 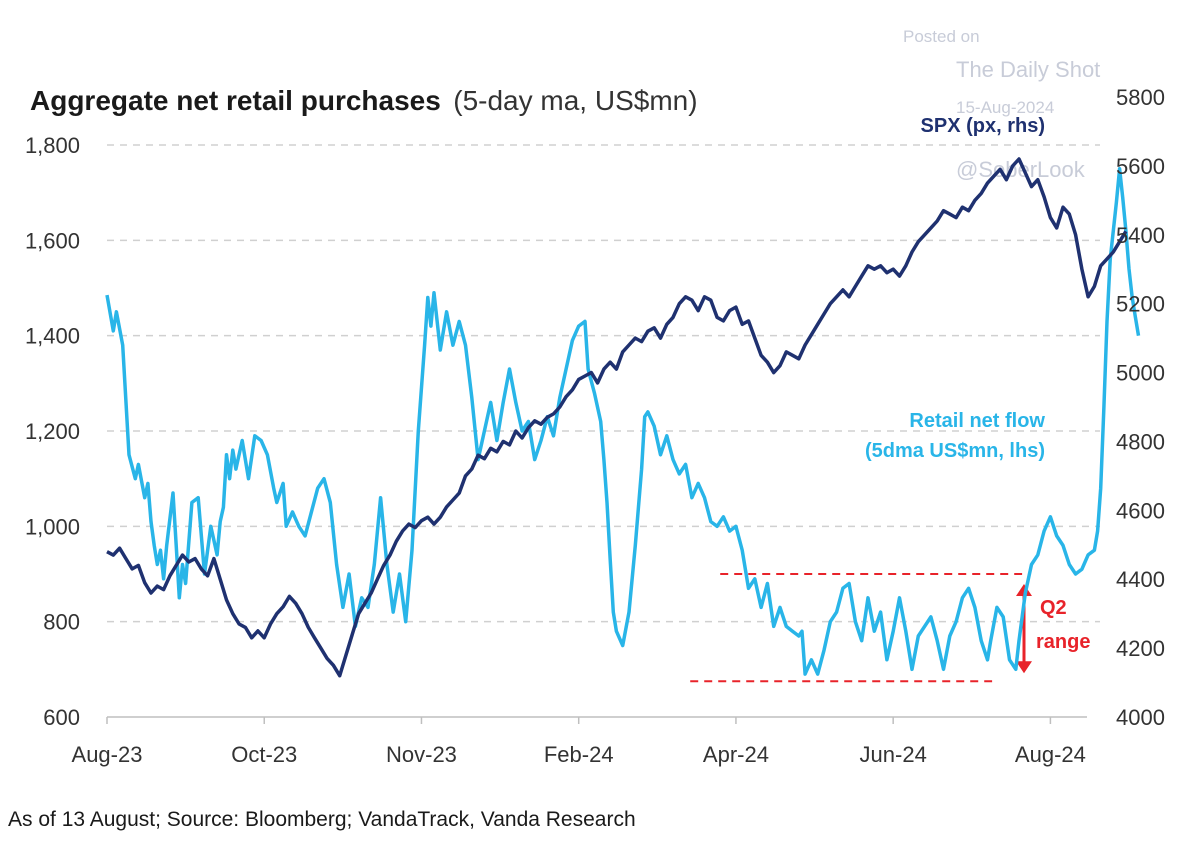 I want to click on chart-title: Aggregate net retail purchases, so click(x=235, y=100).